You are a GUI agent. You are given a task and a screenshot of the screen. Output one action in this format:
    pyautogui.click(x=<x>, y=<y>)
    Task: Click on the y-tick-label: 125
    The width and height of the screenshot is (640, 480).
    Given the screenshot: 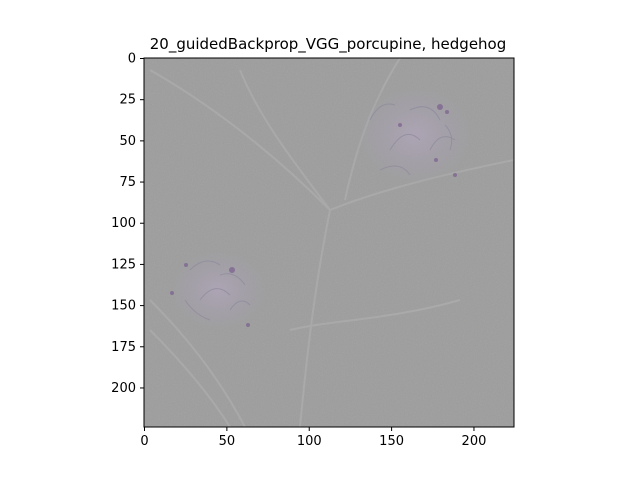 What is the action you would take?
    pyautogui.click(x=123, y=264)
    